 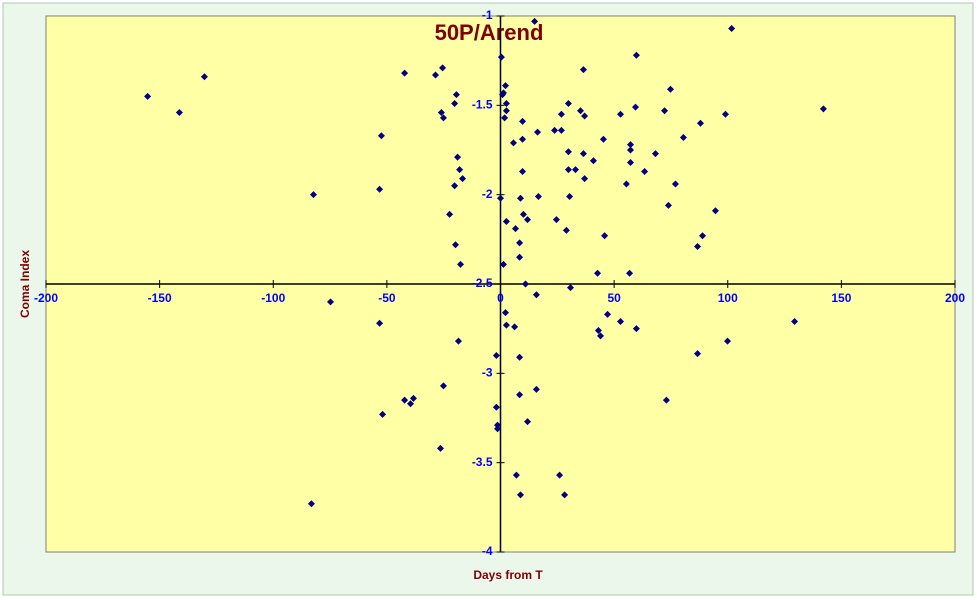 What do you see at coordinates (25, 284) in the screenshot?
I see `y-axis-title: Coma Index` at bounding box center [25, 284].